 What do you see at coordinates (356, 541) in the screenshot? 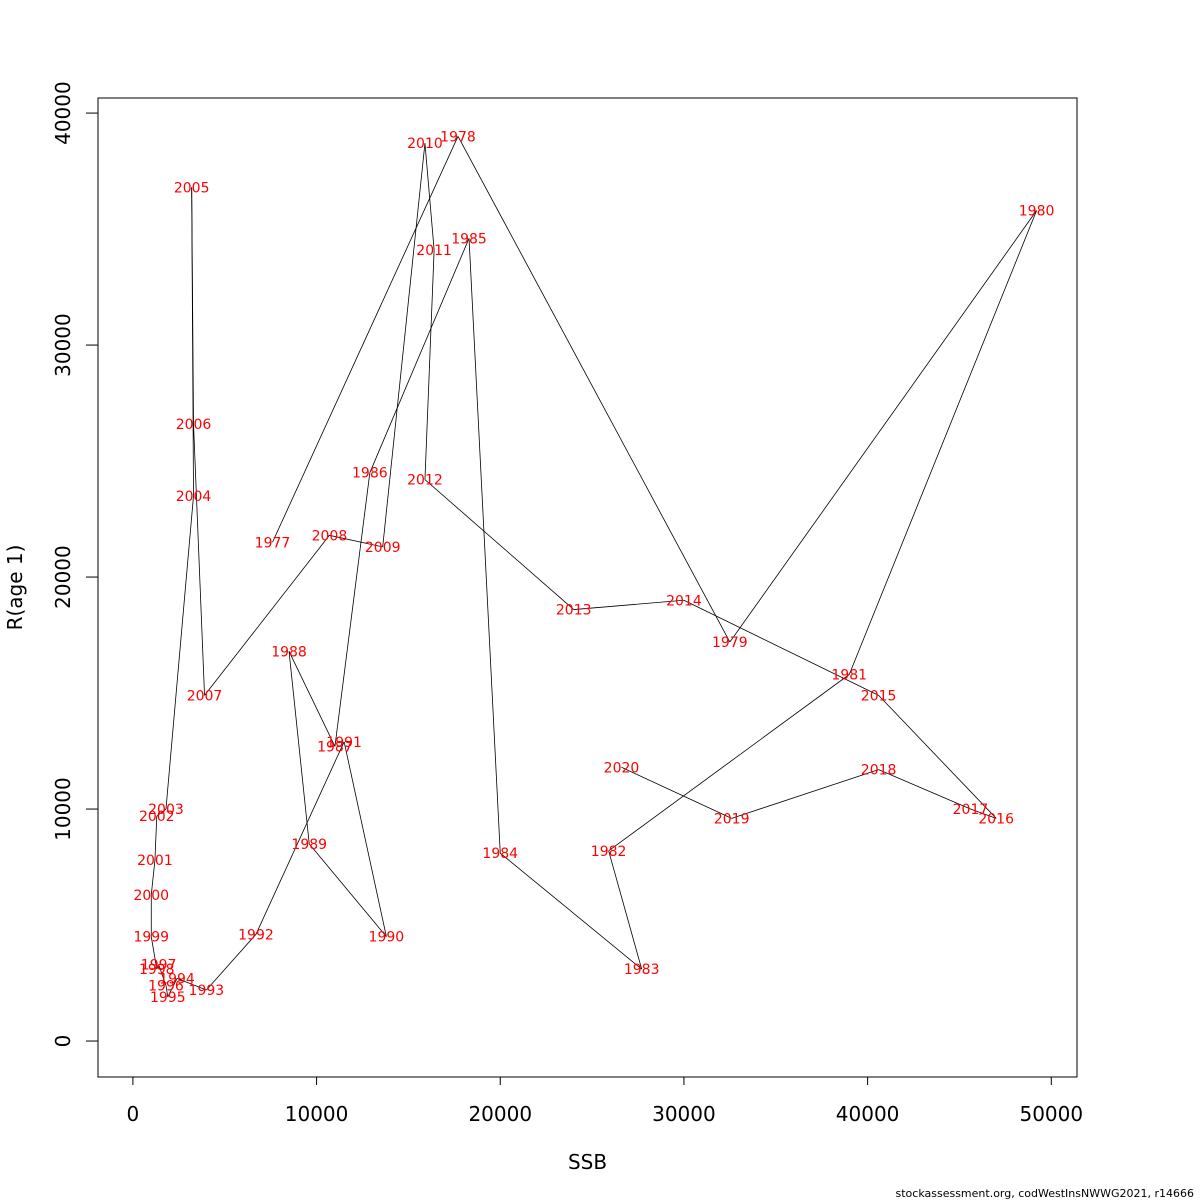
I see `segment-2008-2009` at bounding box center [356, 541].